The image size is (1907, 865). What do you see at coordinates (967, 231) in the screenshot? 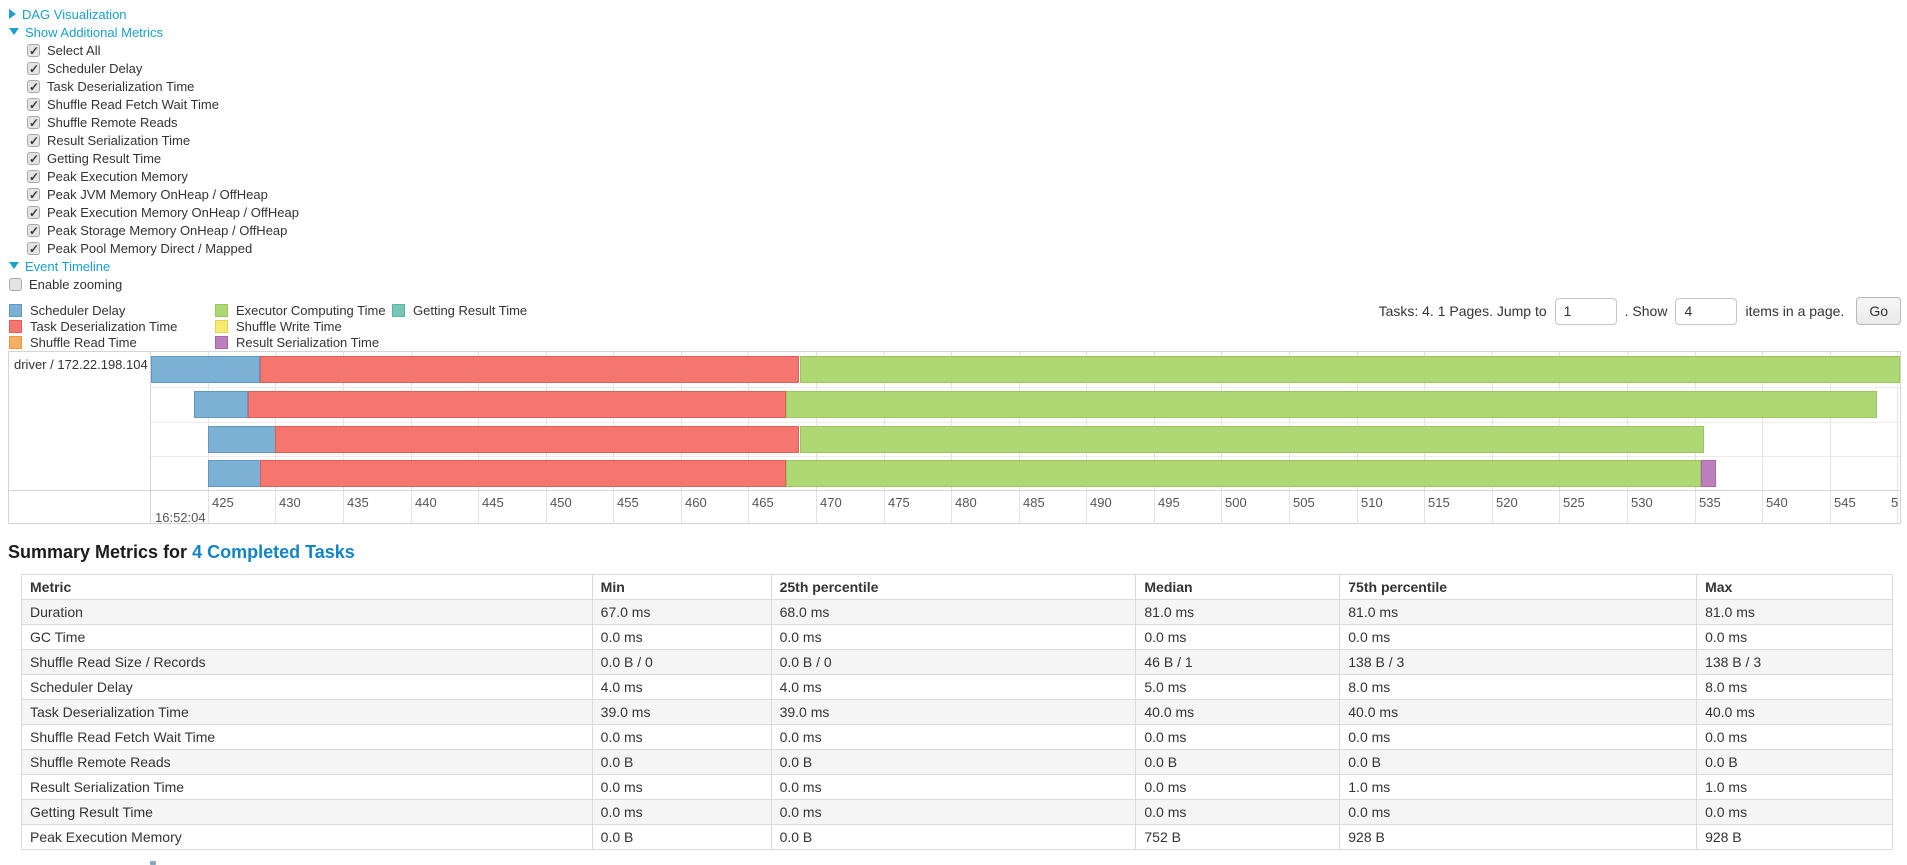
I see `metric-checkbox-row: Peak Storage Memory OnHeap / OffHeap` at bounding box center [967, 231].